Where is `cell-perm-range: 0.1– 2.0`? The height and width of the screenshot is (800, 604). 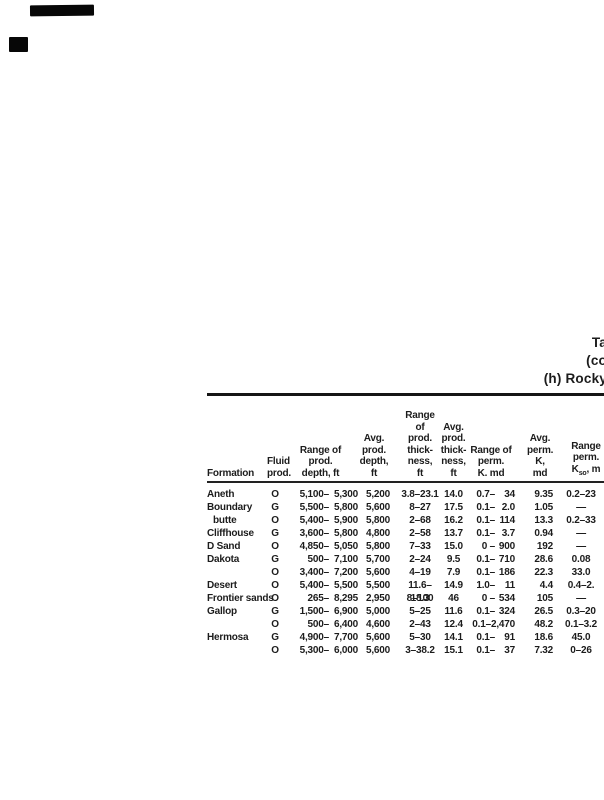
cell-perm-range: 0.1– 2.0 is located at coordinates (491, 507).